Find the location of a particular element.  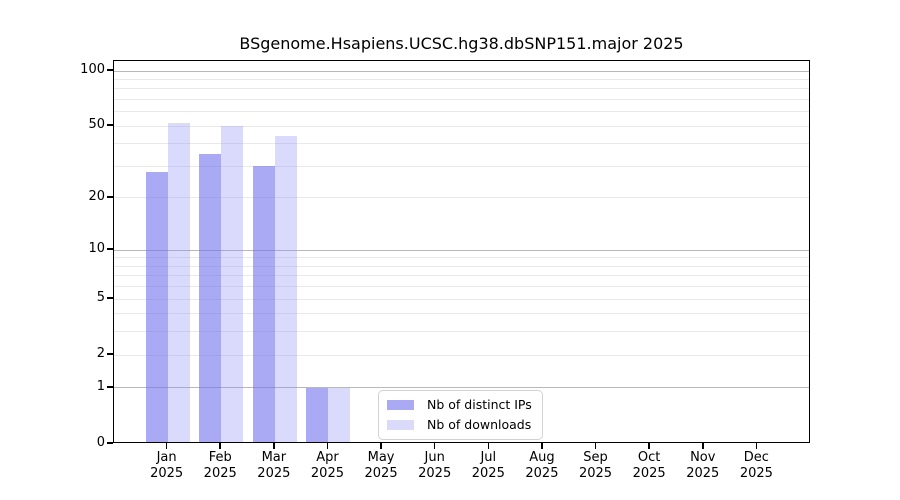

x-tick-year-nov: 2025 is located at coordinates (703, 473).